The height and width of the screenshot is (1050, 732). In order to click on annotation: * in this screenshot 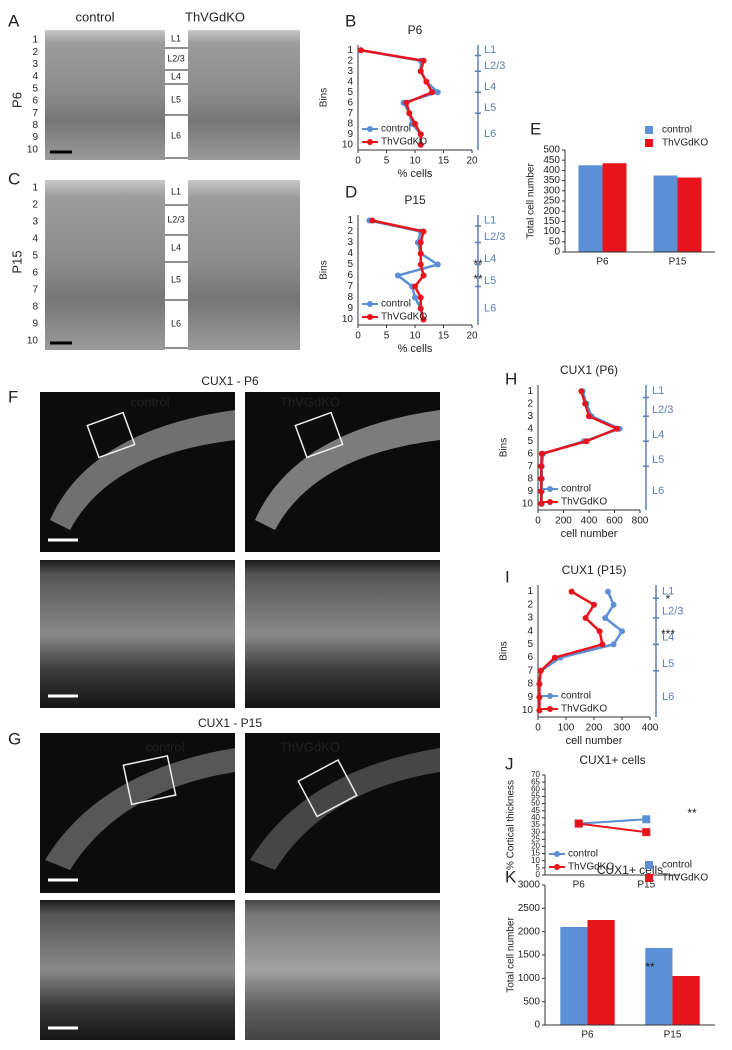, I will do `click(668, 599)`.